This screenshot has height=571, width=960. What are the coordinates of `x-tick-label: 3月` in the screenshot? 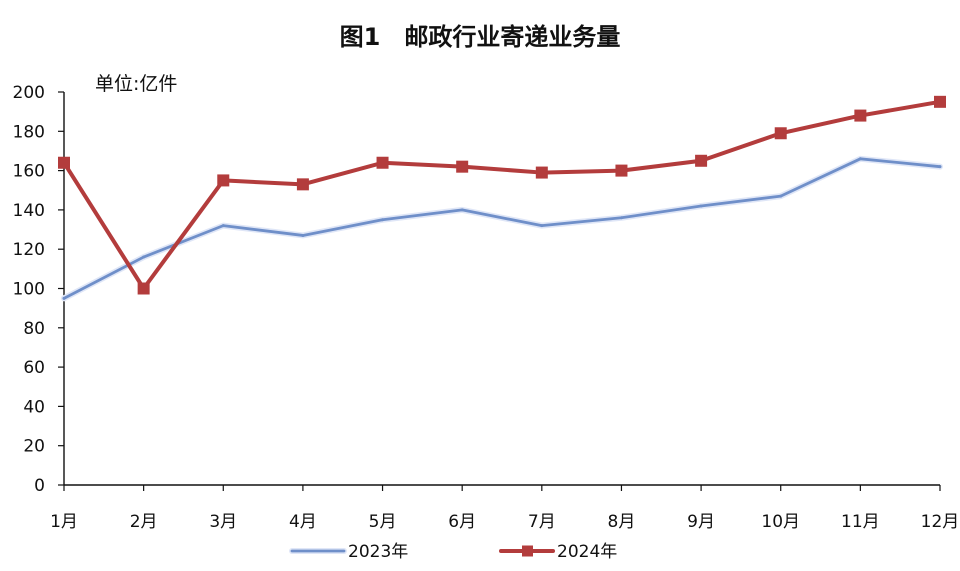 It's located at (223, 522).